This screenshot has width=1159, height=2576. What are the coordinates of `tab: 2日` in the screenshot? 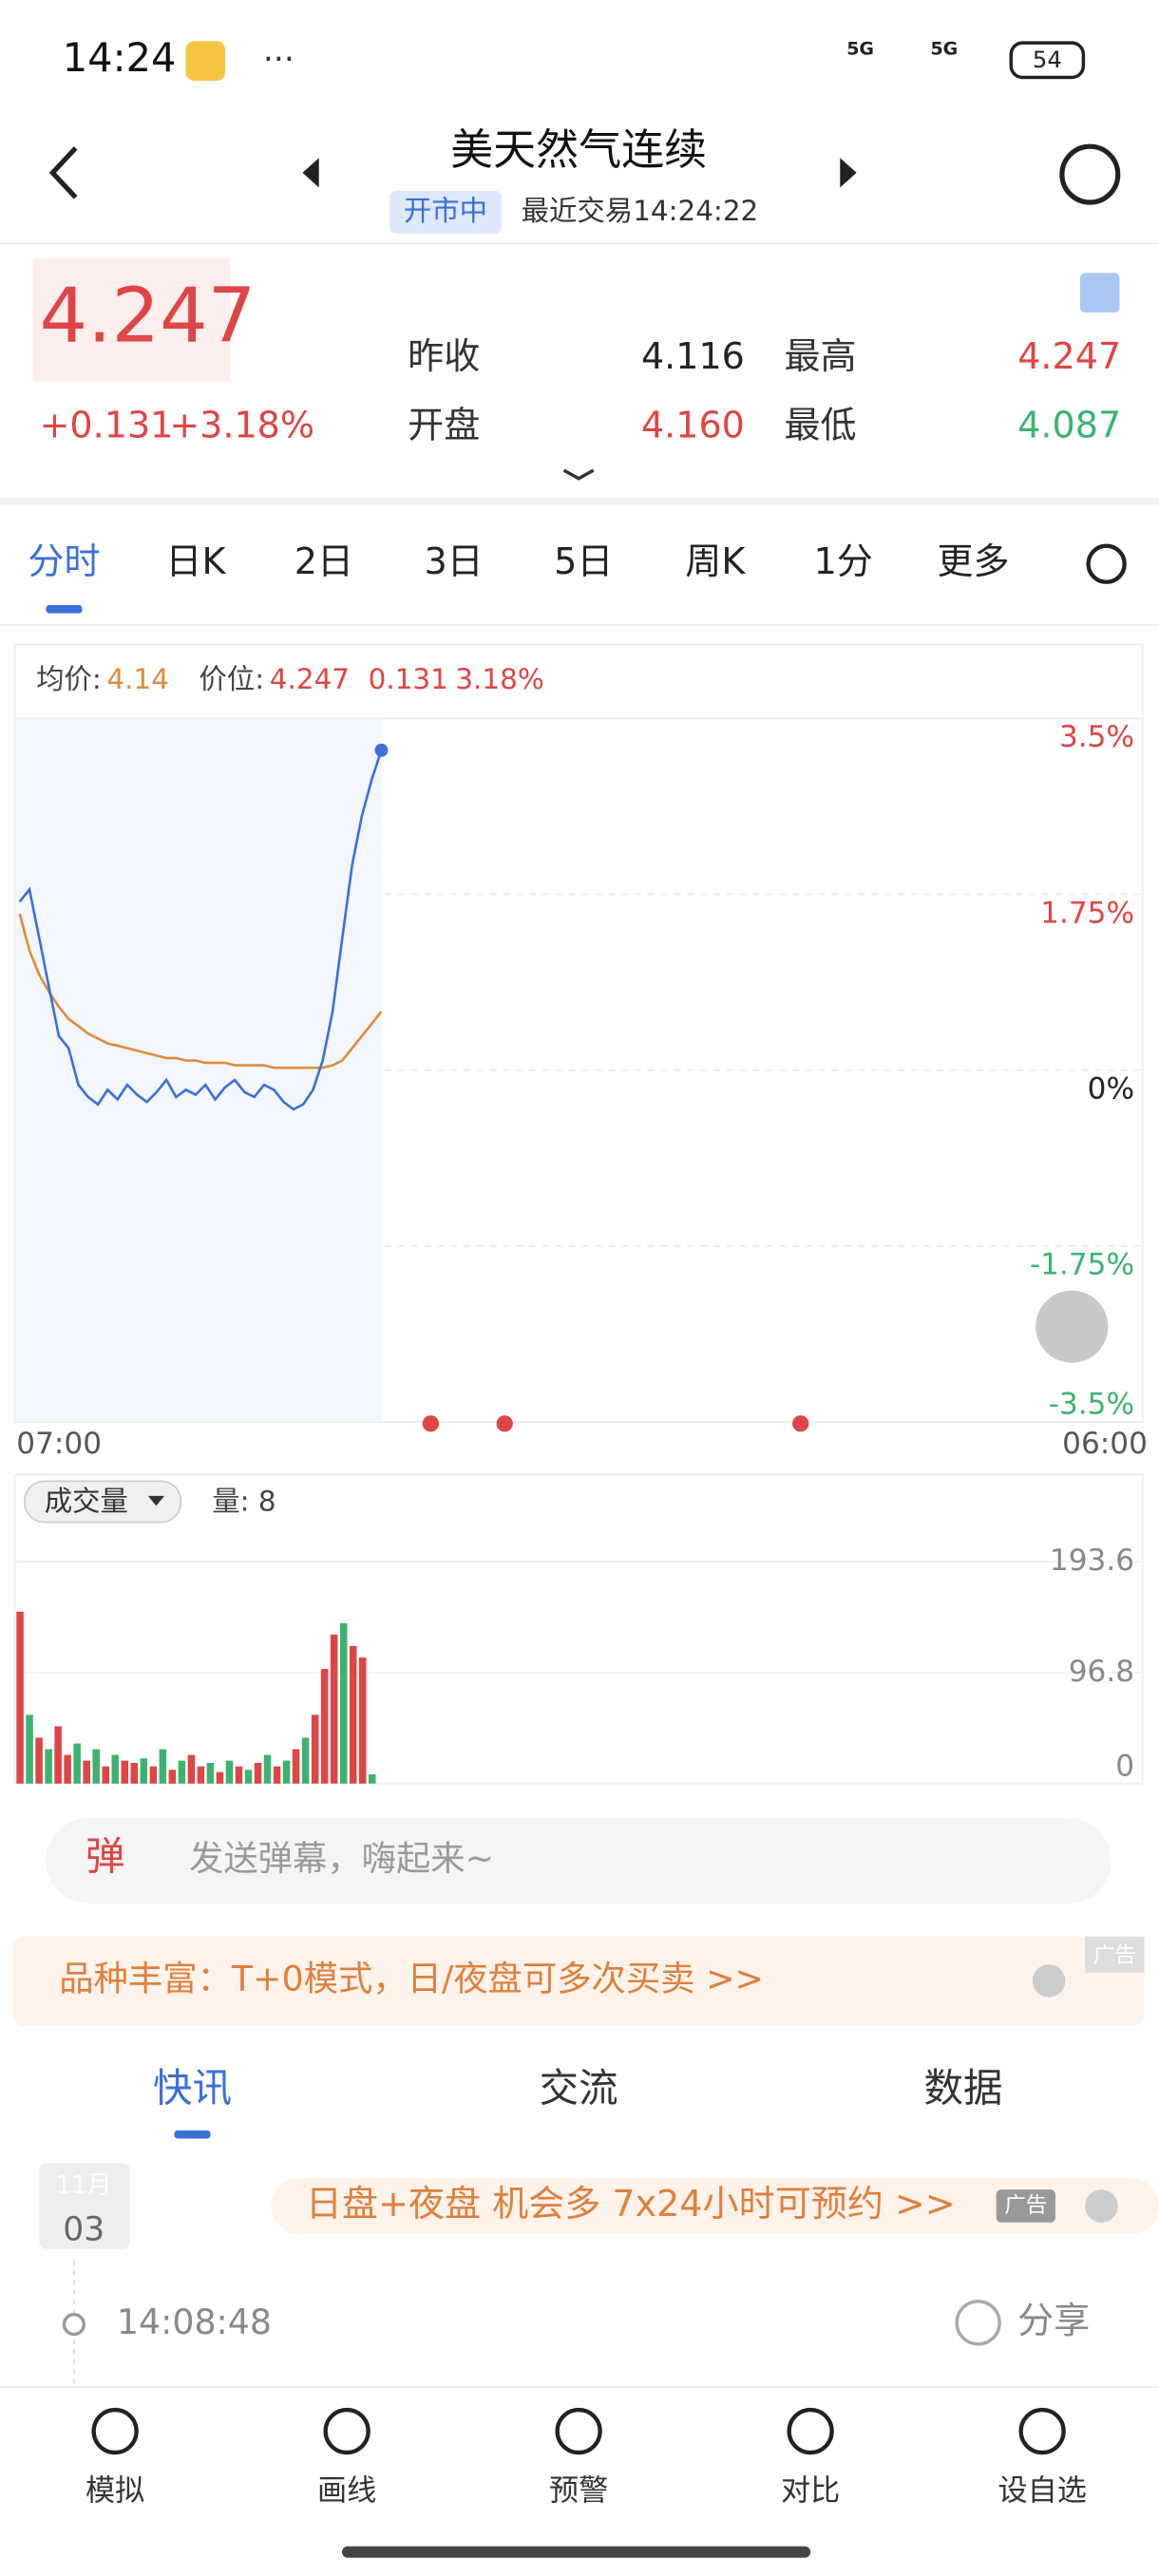 It's located at (323, 561).